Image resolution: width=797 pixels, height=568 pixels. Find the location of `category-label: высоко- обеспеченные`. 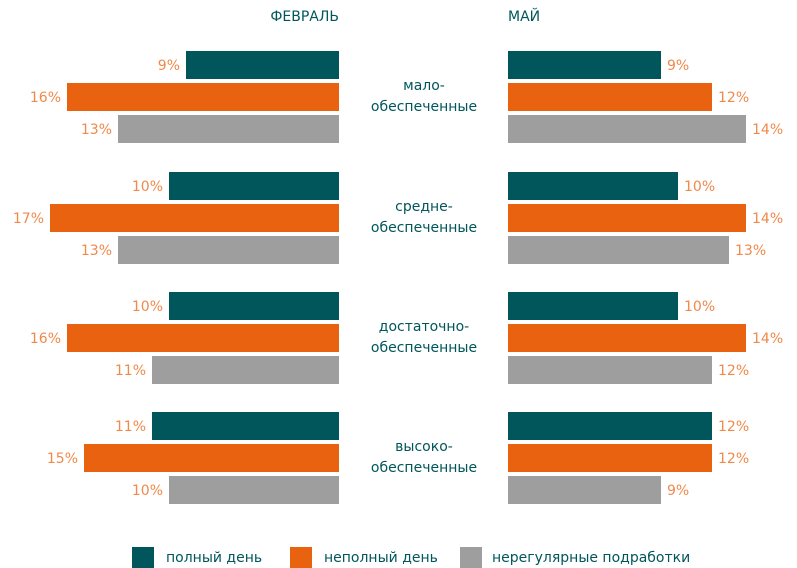

category-label: высоко- обеспеченные is located at coordinates (424, 457).